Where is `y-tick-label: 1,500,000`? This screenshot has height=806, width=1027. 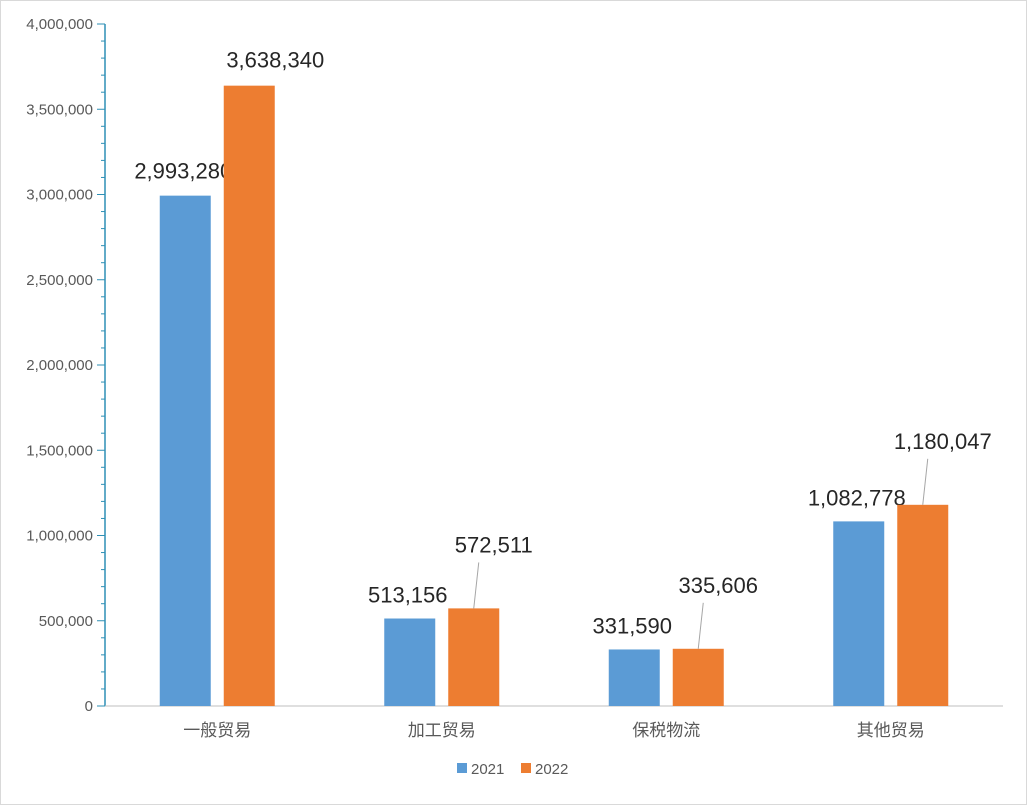
y-tick-label: 1,500,000 is located at coordinates (59, 450).